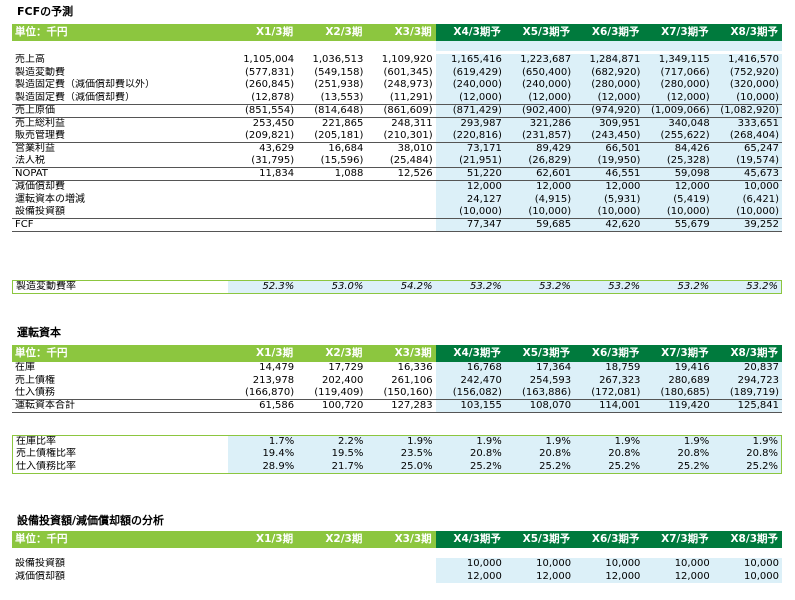  What do you see at coordinates (35, 380) in the screenshot?
I see `row-label: 売上債権` at bounding box center [35, 380].